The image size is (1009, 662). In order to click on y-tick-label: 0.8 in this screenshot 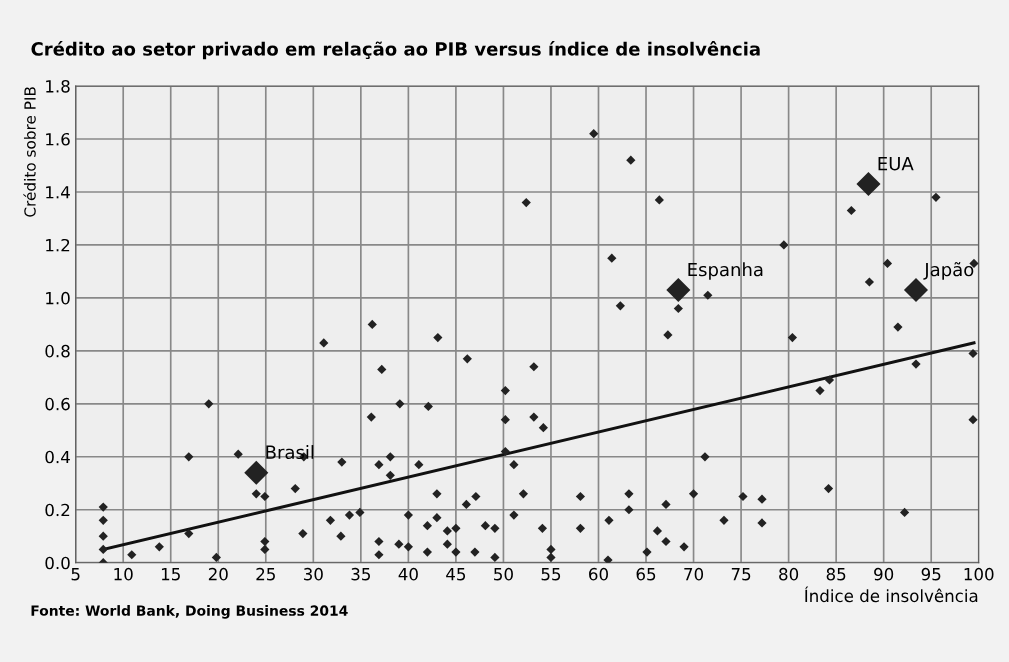, I will do `click(57, 351)`.